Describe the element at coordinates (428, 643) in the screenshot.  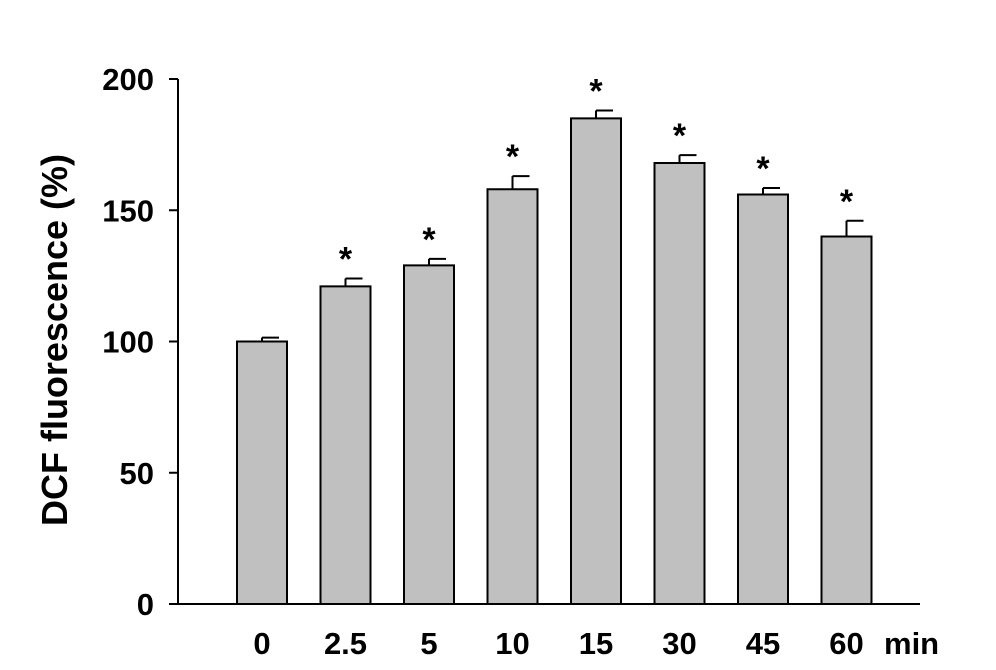
I see `x-tick-label: 5` at that location.